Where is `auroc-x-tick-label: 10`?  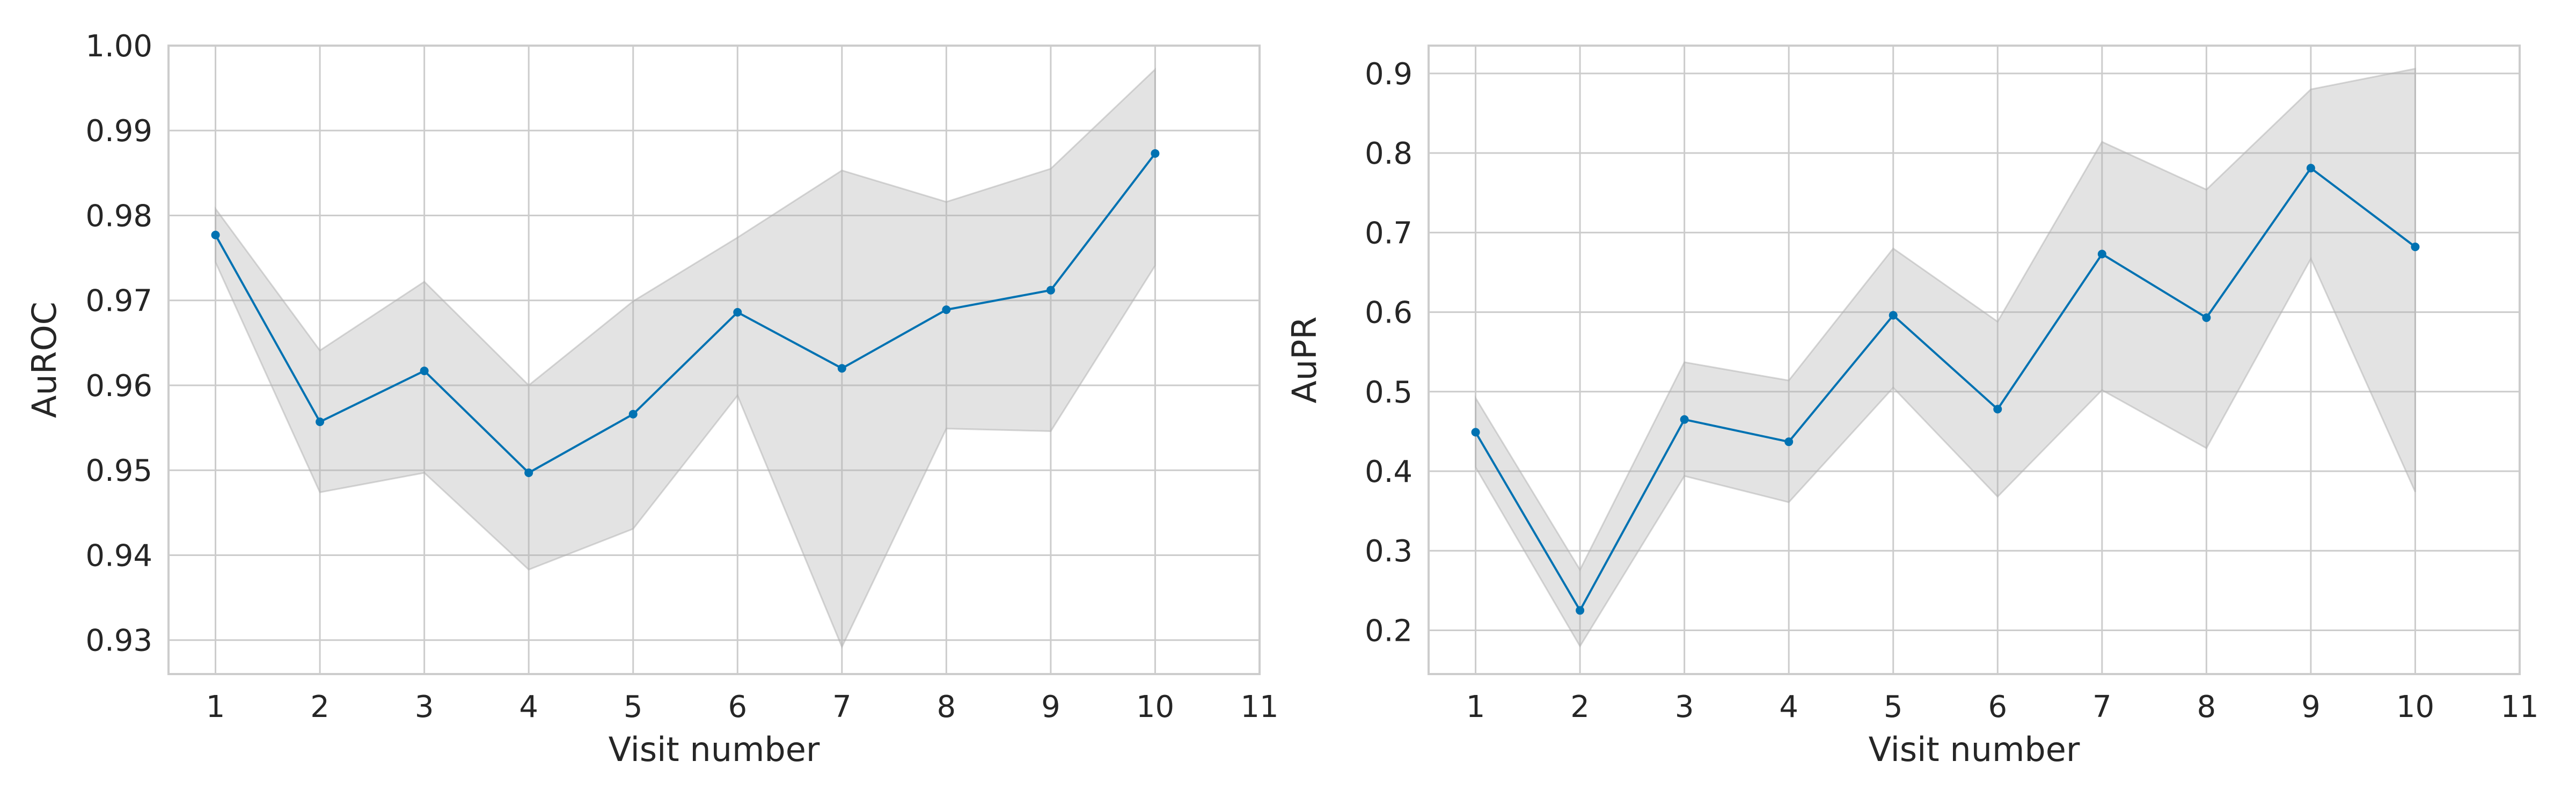
auroc-x-tick-label: 10 is located at coordinates (1155, 707).